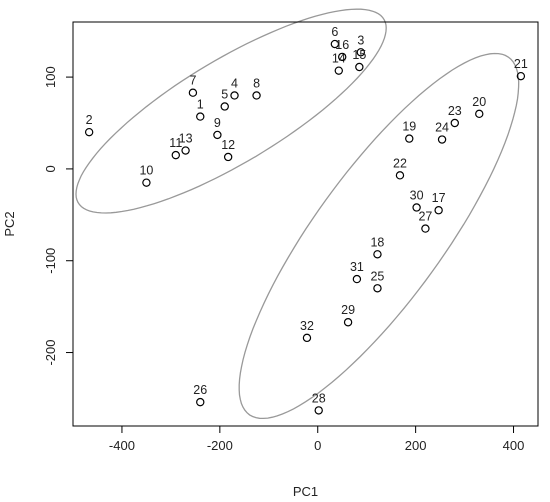  What do you see at coordinates (50, 261) in the screenshot?
I see `y-tick-label: -100` at bounding box center [50, 261].